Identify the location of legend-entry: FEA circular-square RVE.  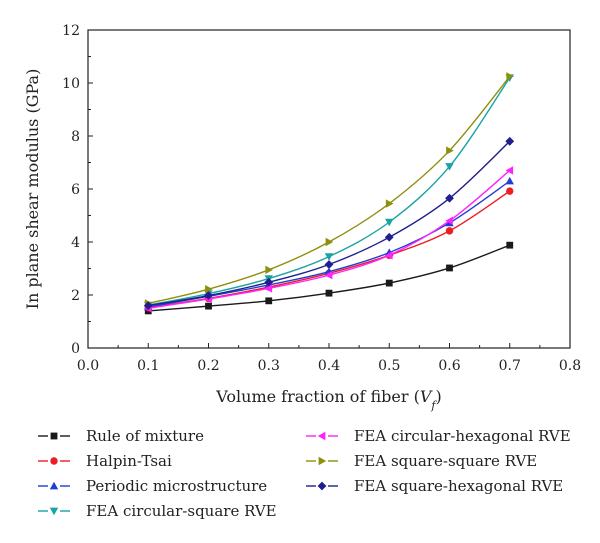
(157, 511).